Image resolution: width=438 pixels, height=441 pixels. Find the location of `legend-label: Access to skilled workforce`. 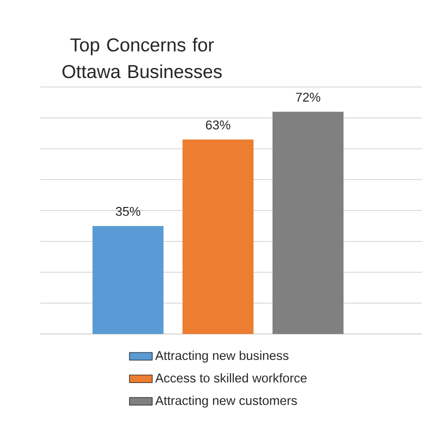

legend-label: Access to skilled workforce is located at coordinates (231, 378).